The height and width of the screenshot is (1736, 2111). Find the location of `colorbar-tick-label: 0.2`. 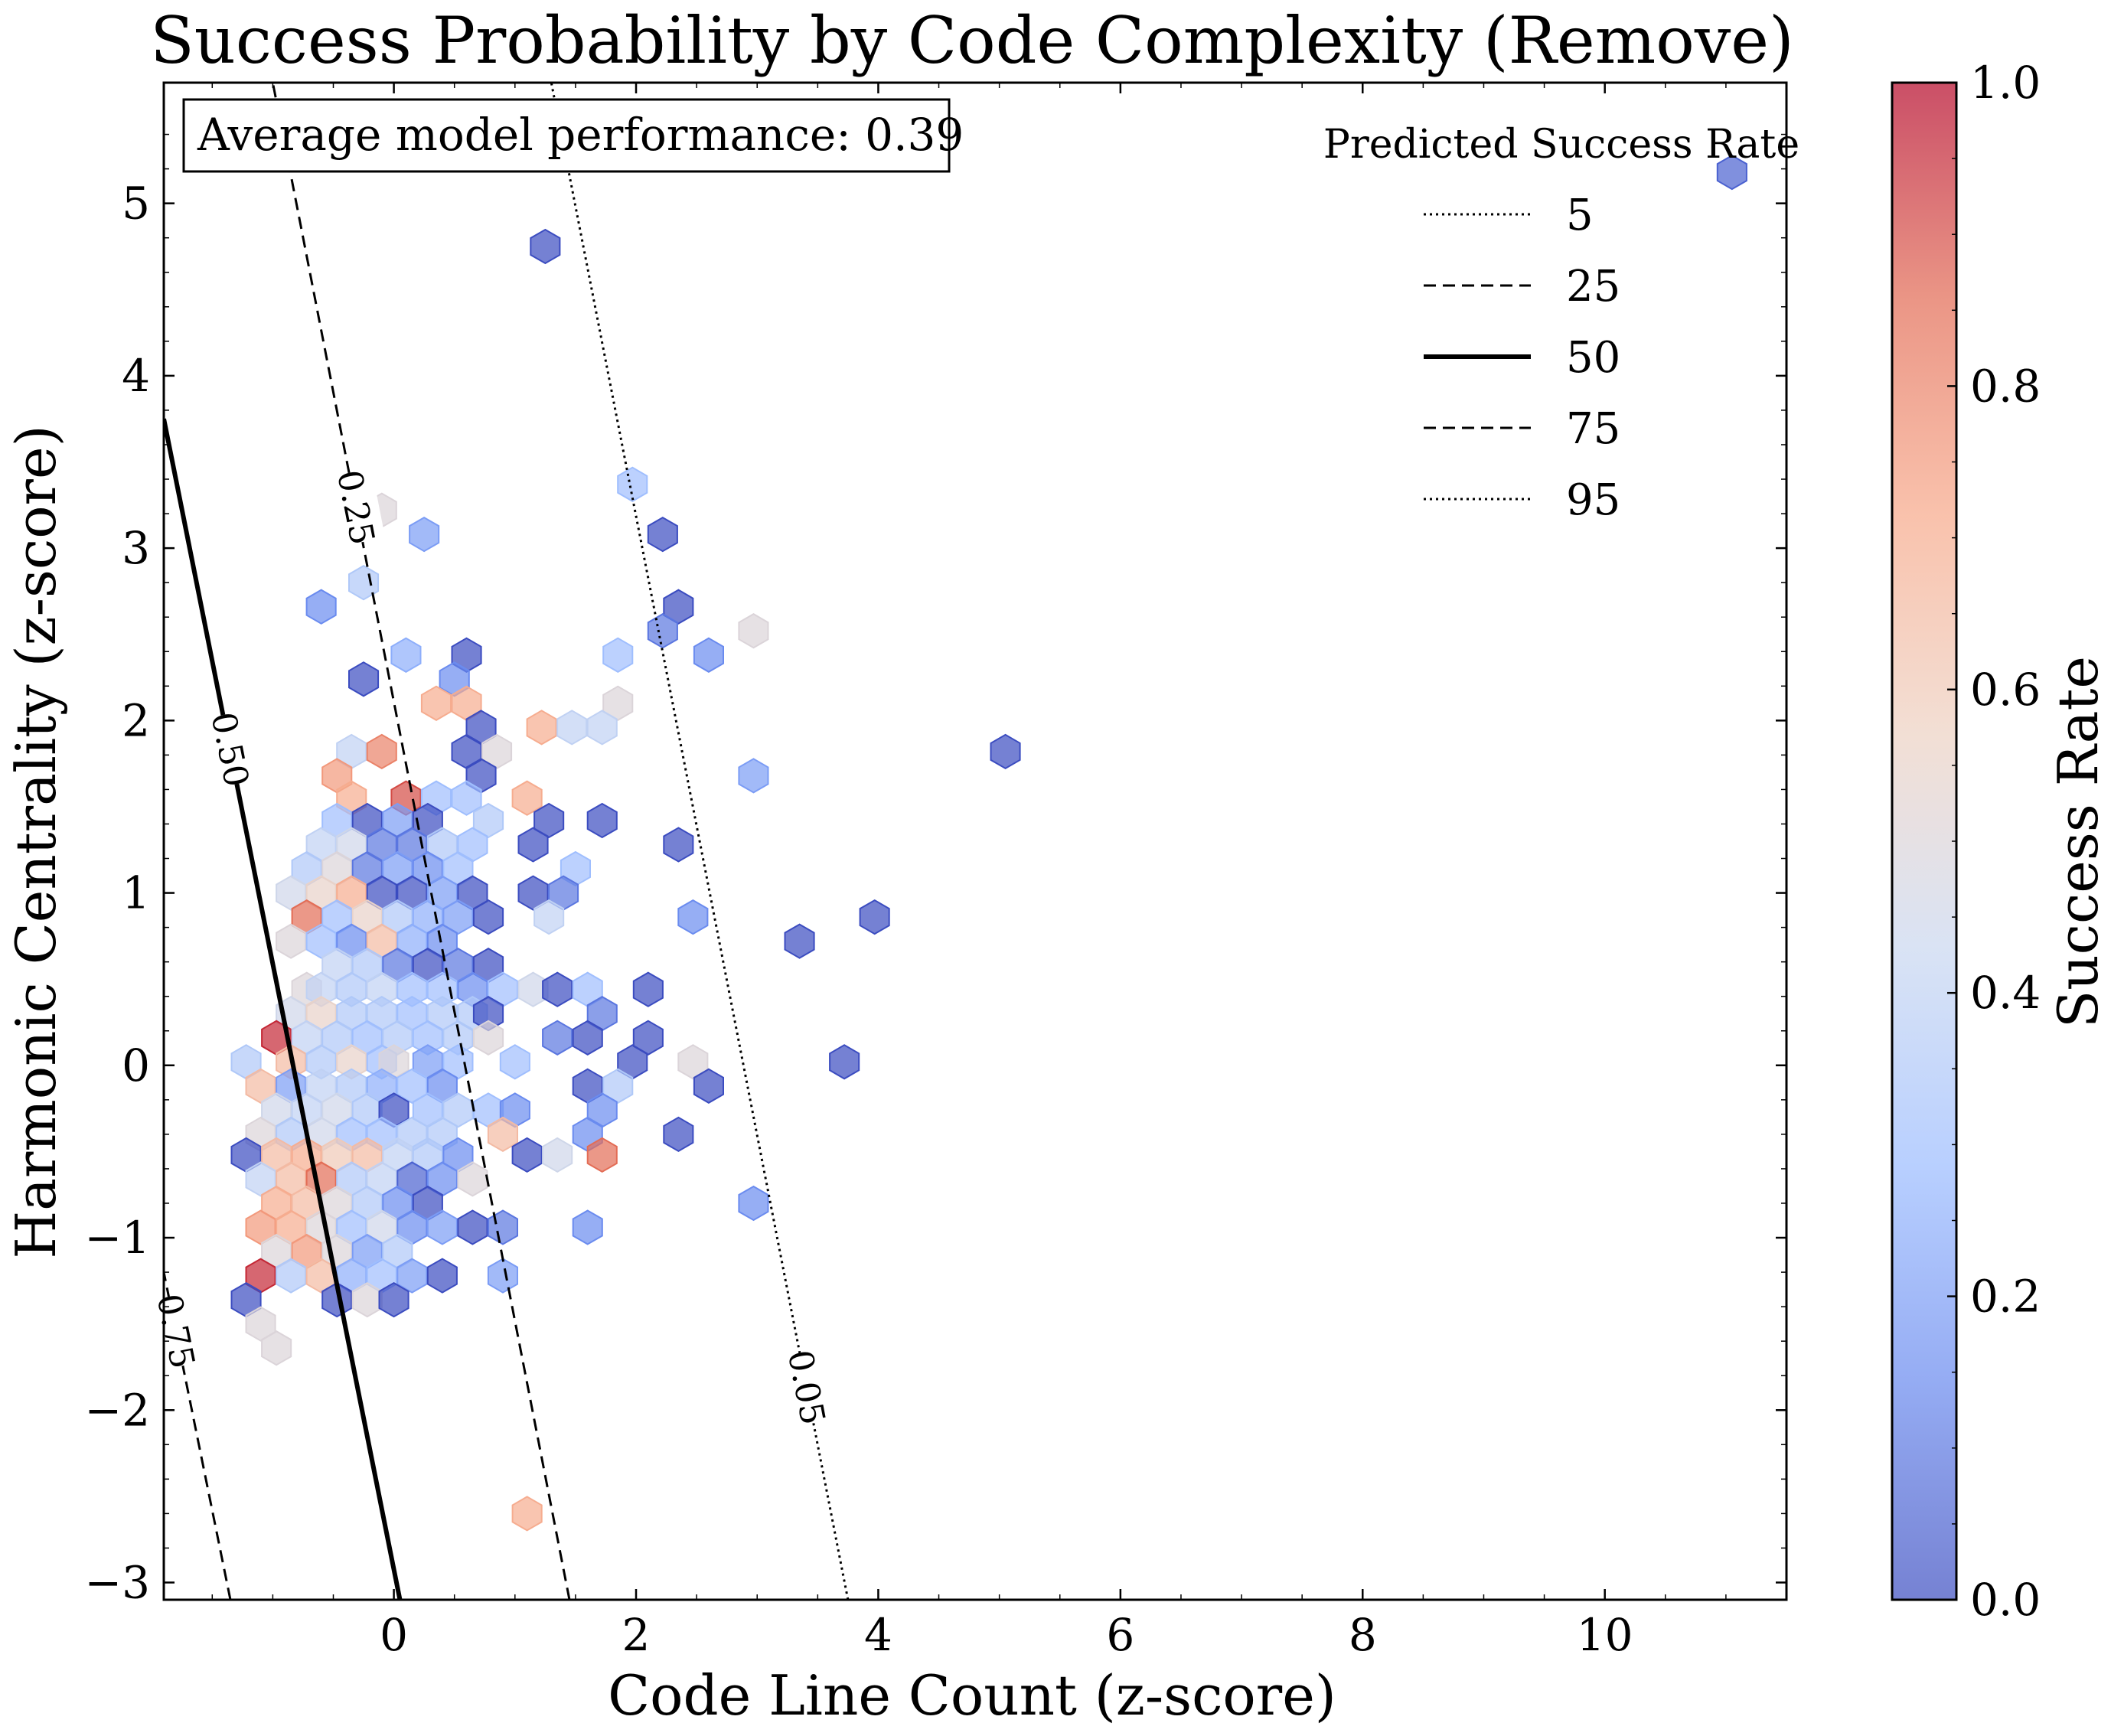

colorbar-tick-label: 0.2 is located at coordinates (2005, 1297).